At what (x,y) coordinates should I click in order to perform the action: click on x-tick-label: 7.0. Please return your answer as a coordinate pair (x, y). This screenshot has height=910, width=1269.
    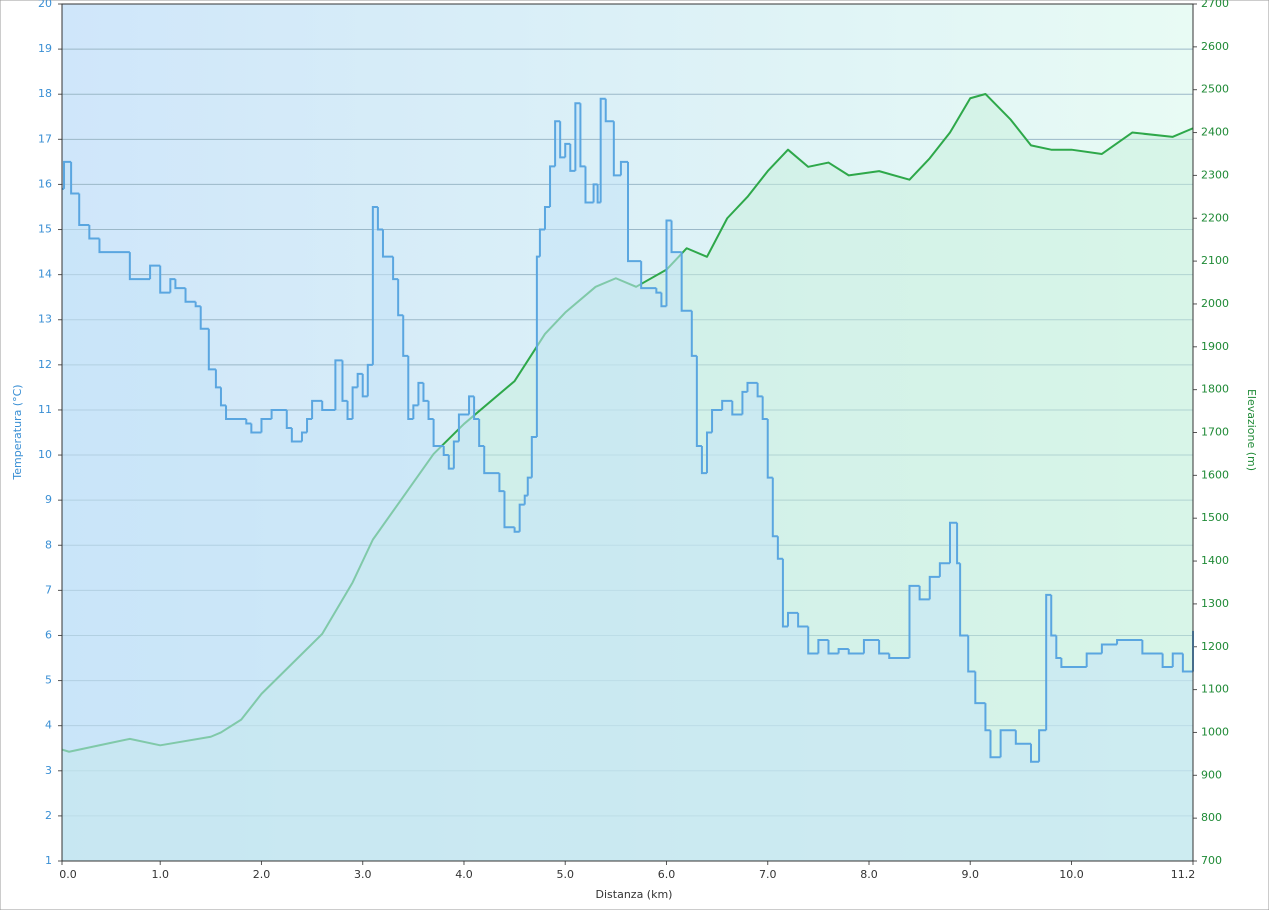
    Looking at the image, I should click on (768, 874).